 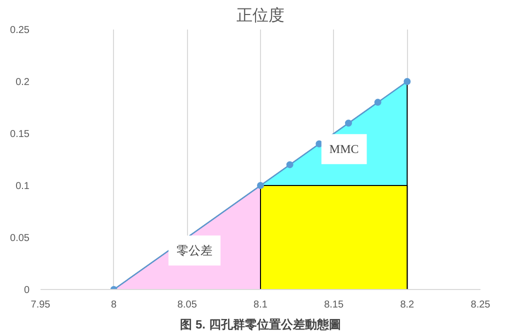 What do you see at coordinates (407, 305) in the screenshot?
I see `x-tick-label: 8.2` at bounding box center [407, 305].